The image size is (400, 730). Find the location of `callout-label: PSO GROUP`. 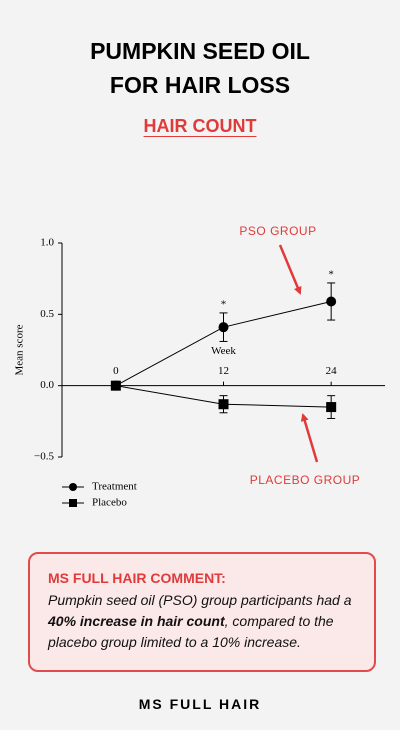

callout-label: PSO GROUP is located at coordinates (277, 231).